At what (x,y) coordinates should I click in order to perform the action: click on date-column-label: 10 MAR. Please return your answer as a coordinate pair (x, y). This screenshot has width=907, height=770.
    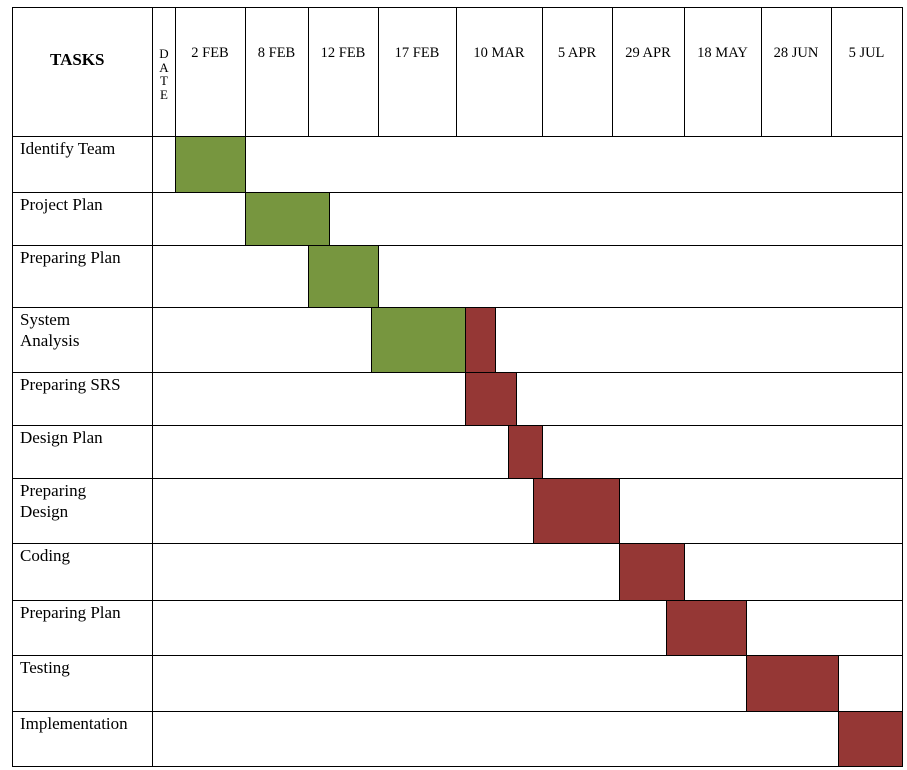
    Looking at the image, I should click on (499, 53).